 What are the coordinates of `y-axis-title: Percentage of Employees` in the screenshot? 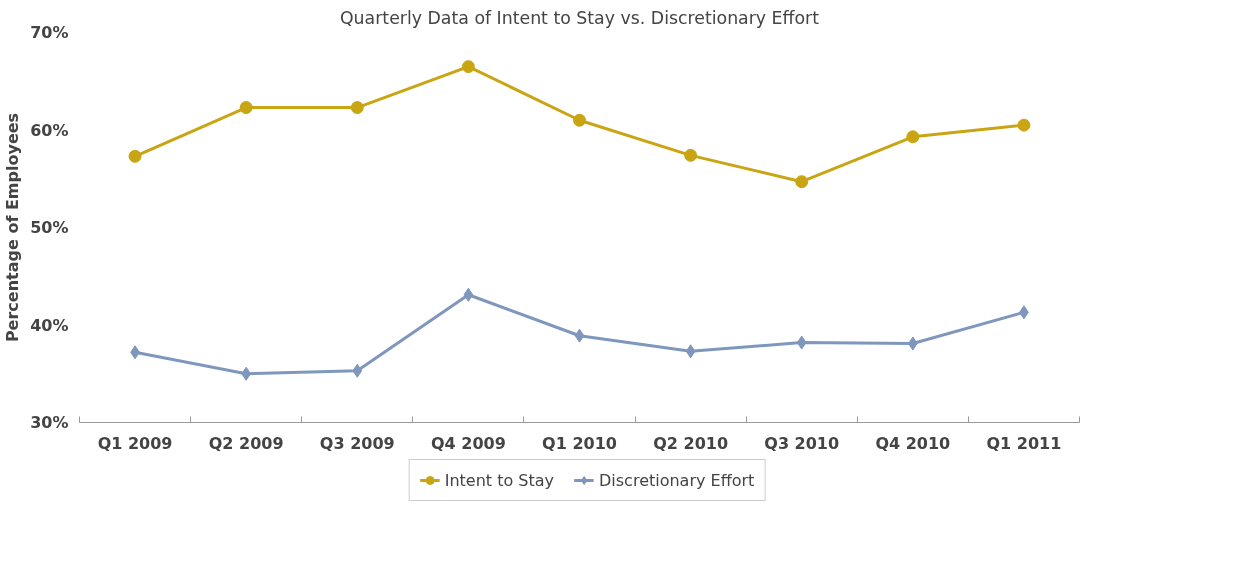 It's located at (13, 227).